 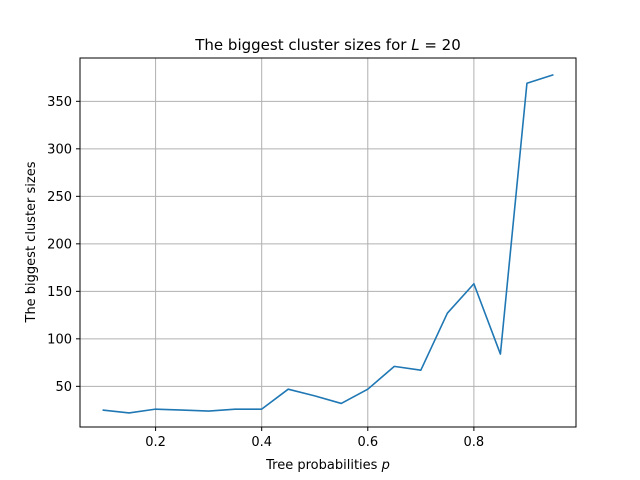 What do you see at coordinates (59, 197) in the screenshot?
I see `y-tick-label: 250` at bounding box center [59, 197].